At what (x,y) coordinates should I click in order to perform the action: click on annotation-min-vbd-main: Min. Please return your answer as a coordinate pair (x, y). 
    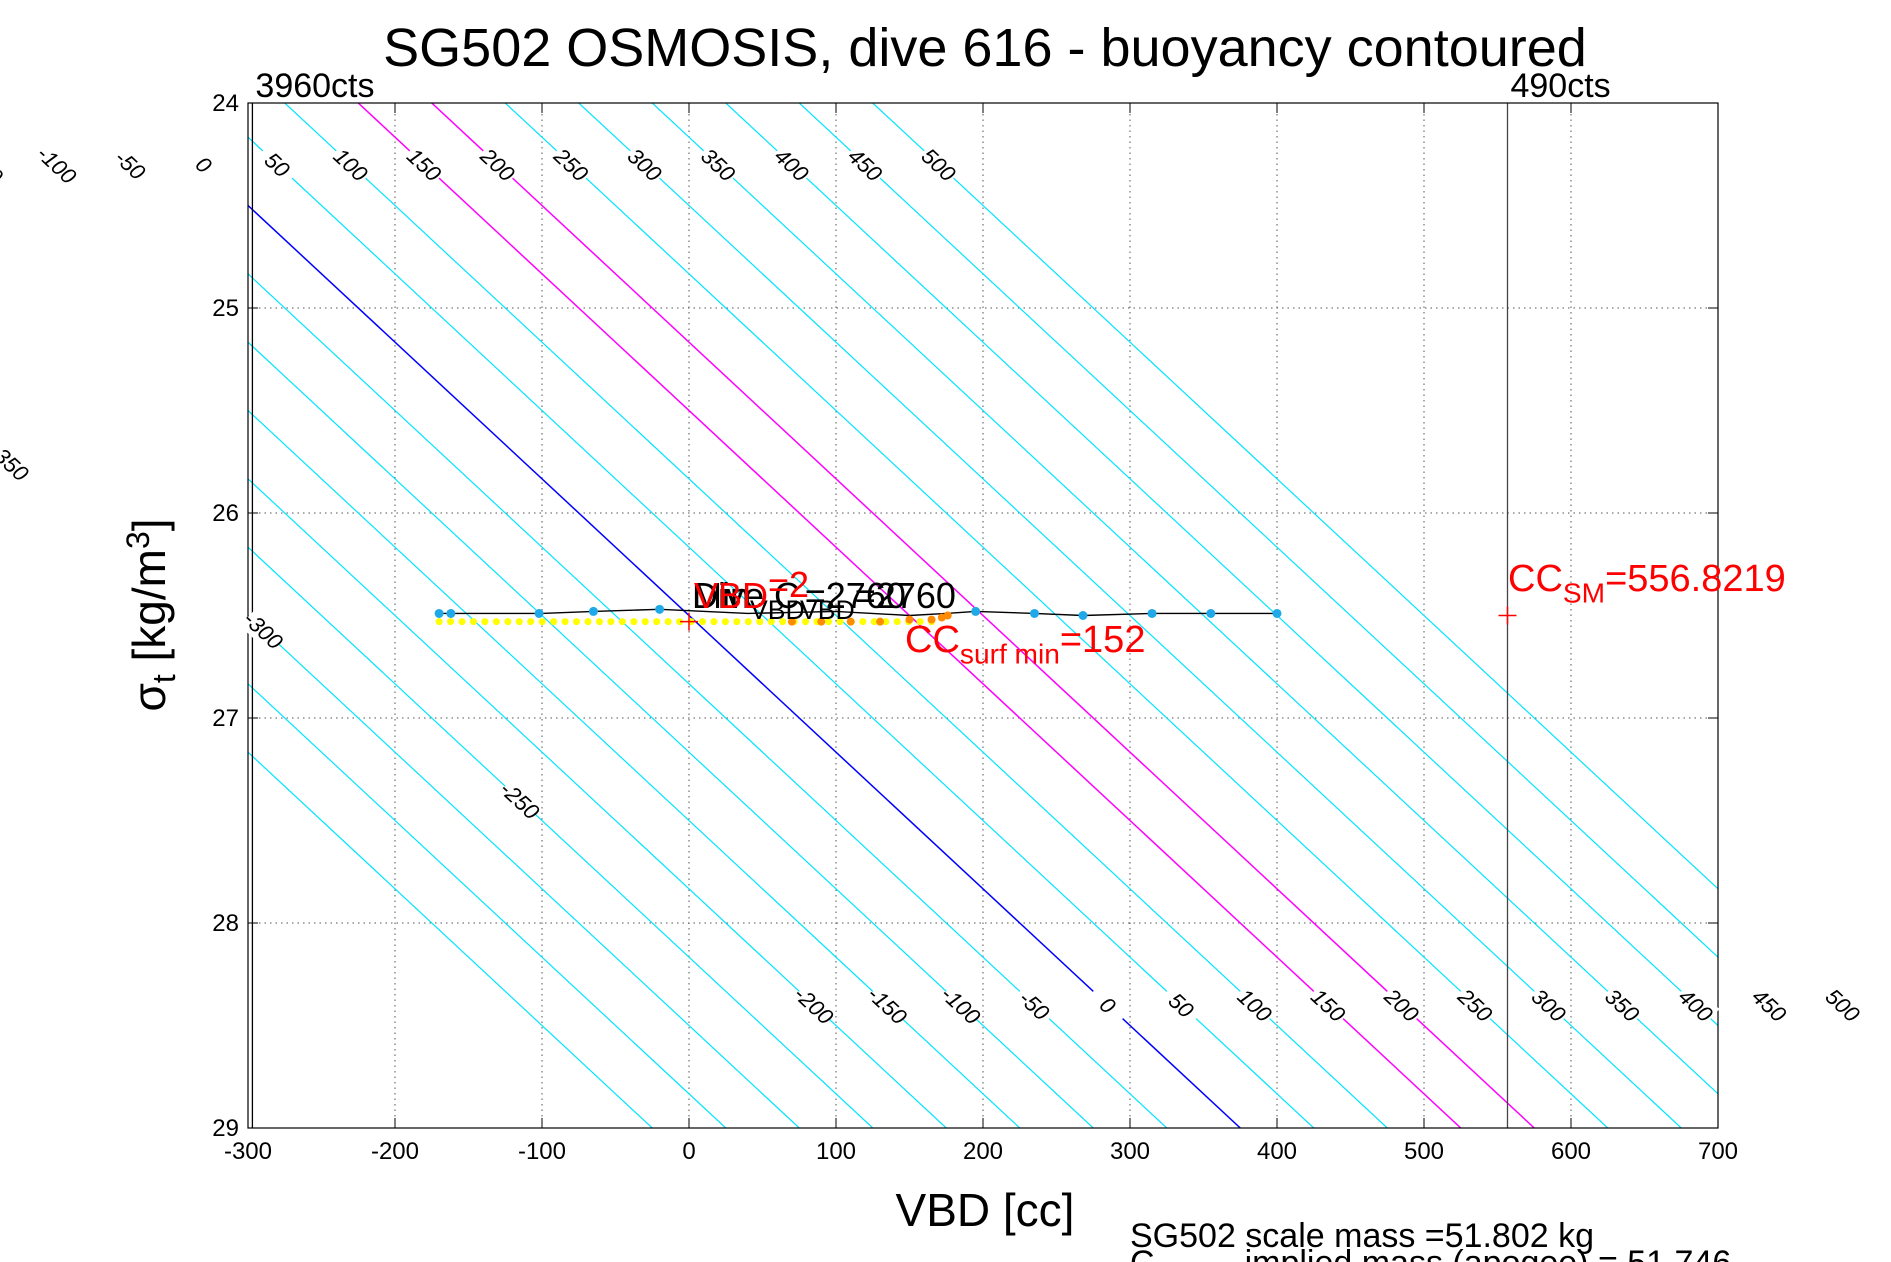
    Looking at the image, I should click on (721, 595).